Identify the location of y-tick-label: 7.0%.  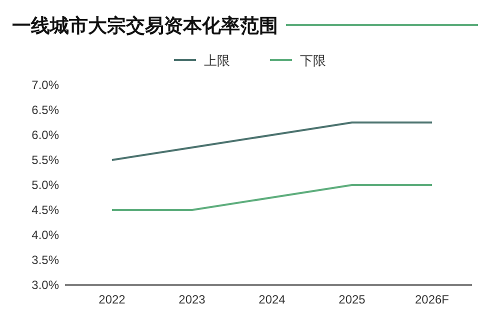
(46, 85).